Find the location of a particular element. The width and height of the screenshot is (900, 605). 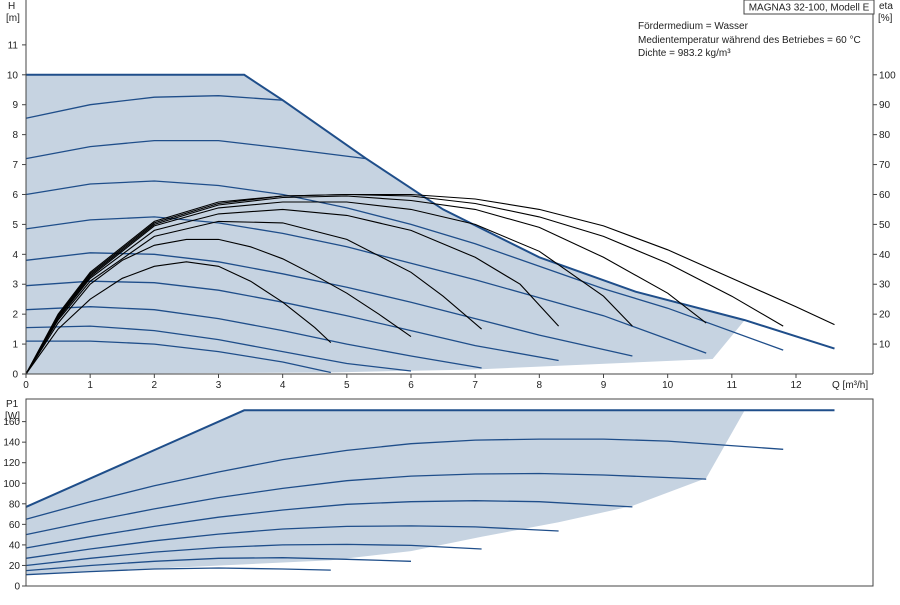

power-y-label: P1 is located at coordinates (12, 404).